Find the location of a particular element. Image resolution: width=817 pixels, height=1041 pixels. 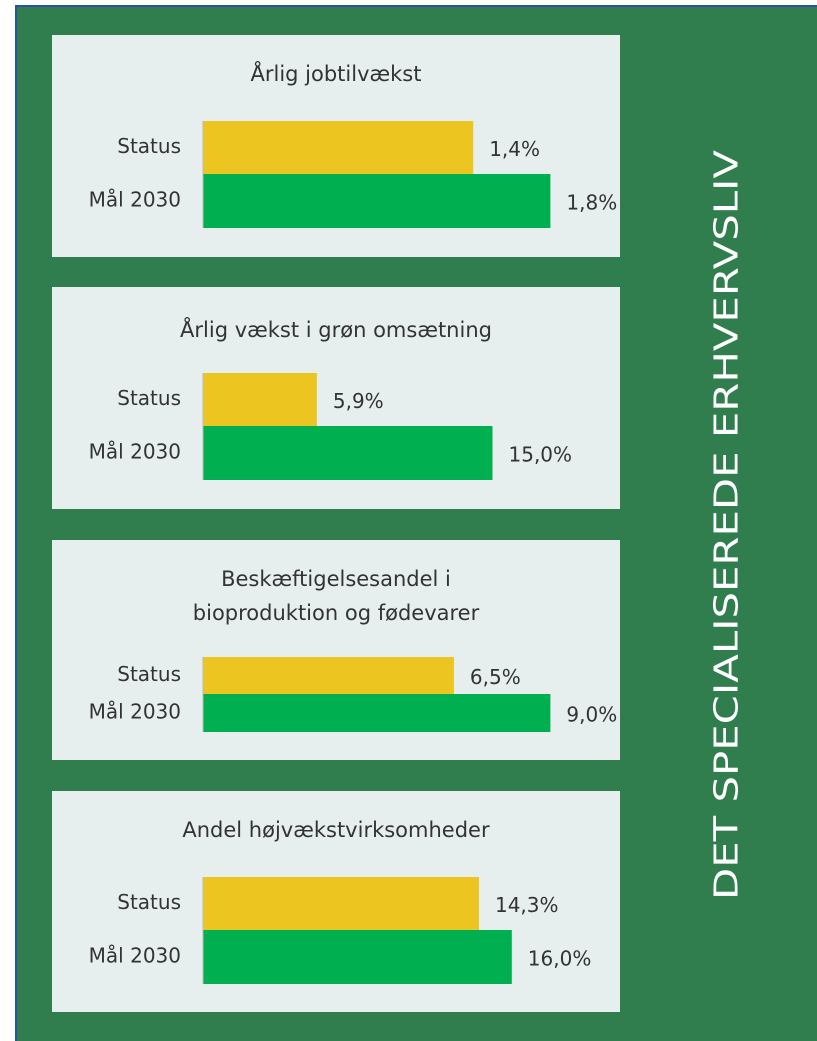

chart: Status 6,5% Mål 2030 9,0% is located at coordinates (353, 694).